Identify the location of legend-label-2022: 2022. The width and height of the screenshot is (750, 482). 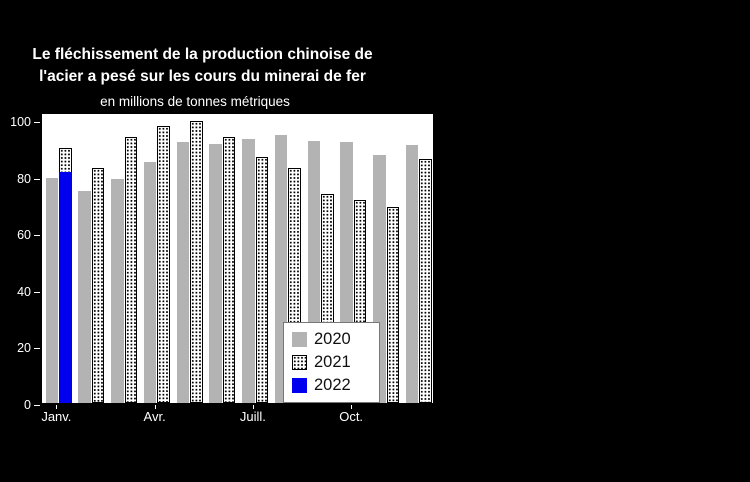
(332, 385).